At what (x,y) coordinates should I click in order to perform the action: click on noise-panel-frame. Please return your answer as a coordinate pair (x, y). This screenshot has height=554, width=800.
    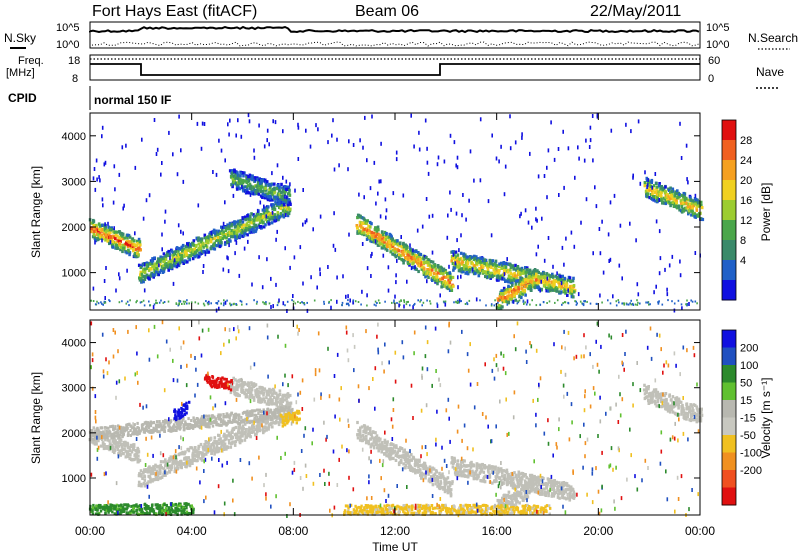
    Looking at the image, I should click on (395, 35).